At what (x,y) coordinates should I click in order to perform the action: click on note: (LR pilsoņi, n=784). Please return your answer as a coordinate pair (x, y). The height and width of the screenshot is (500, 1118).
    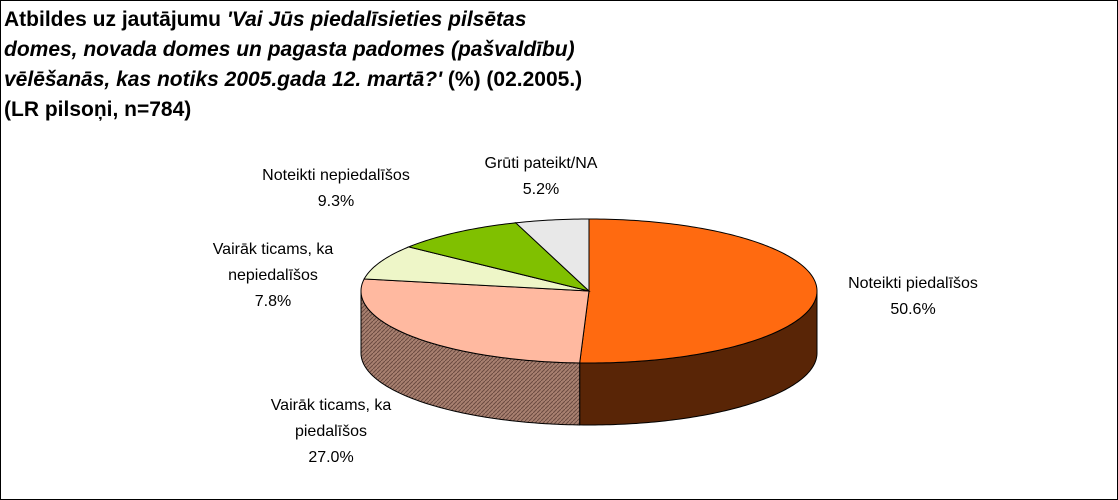
    Looking at the image, I should click on (98, 109).